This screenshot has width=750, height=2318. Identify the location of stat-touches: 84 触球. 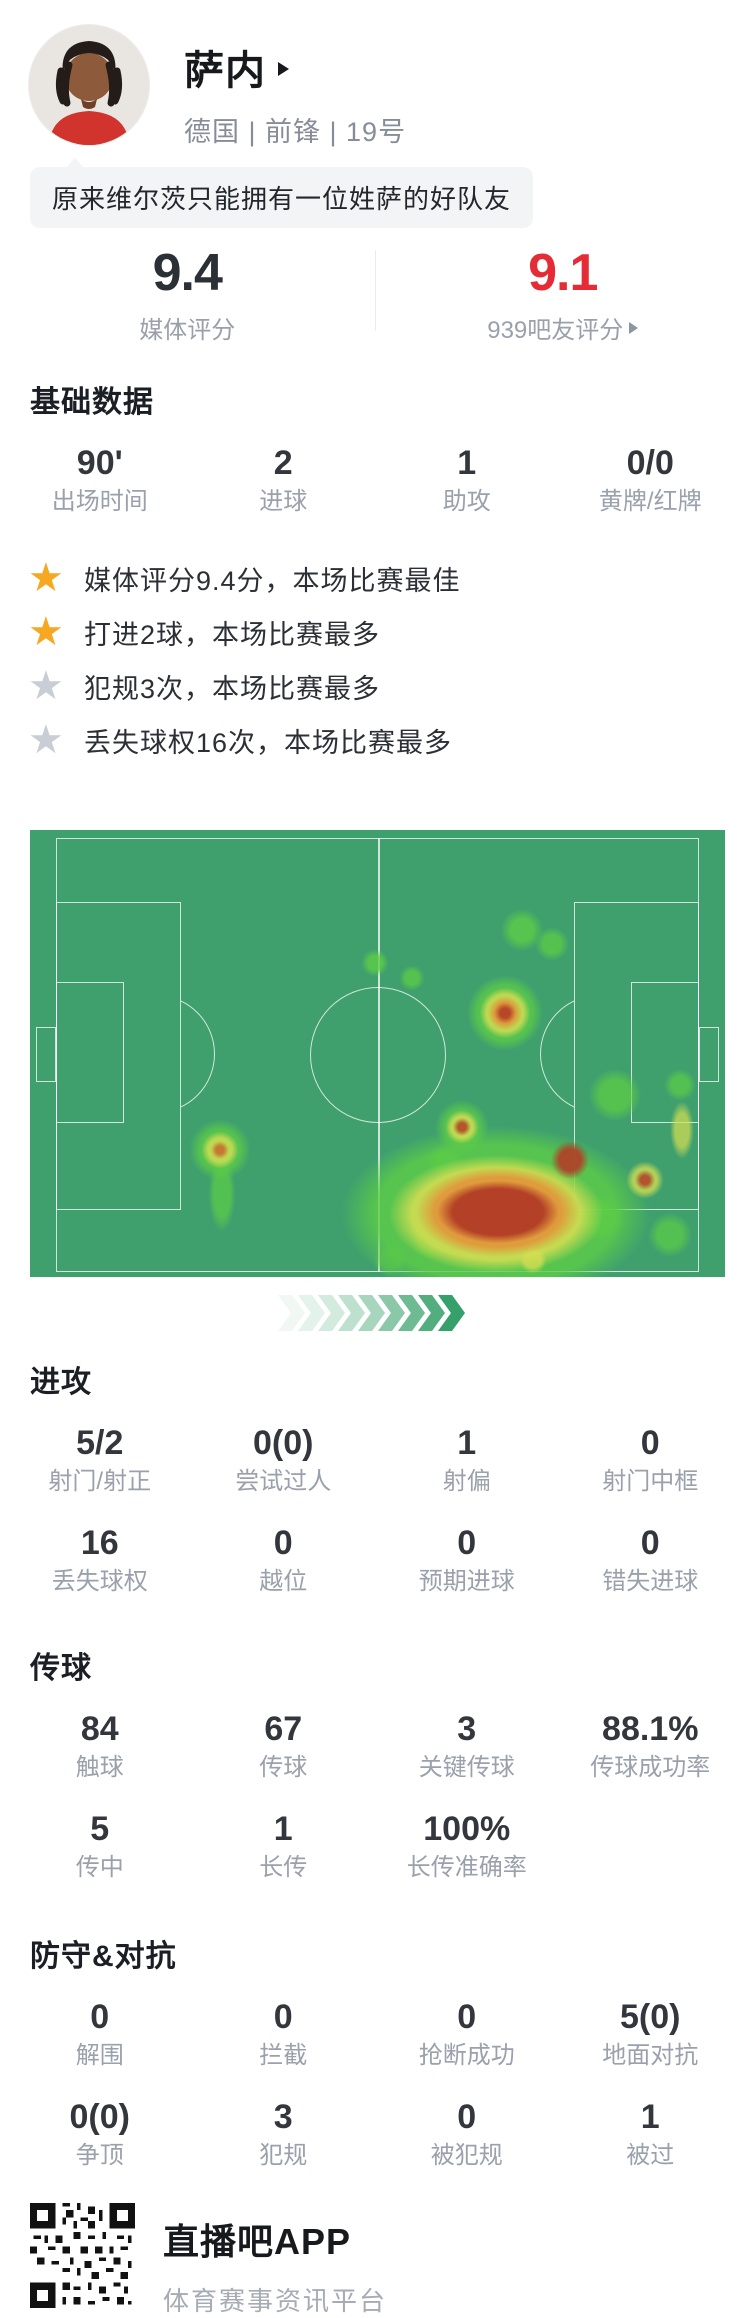
(100, 1746).